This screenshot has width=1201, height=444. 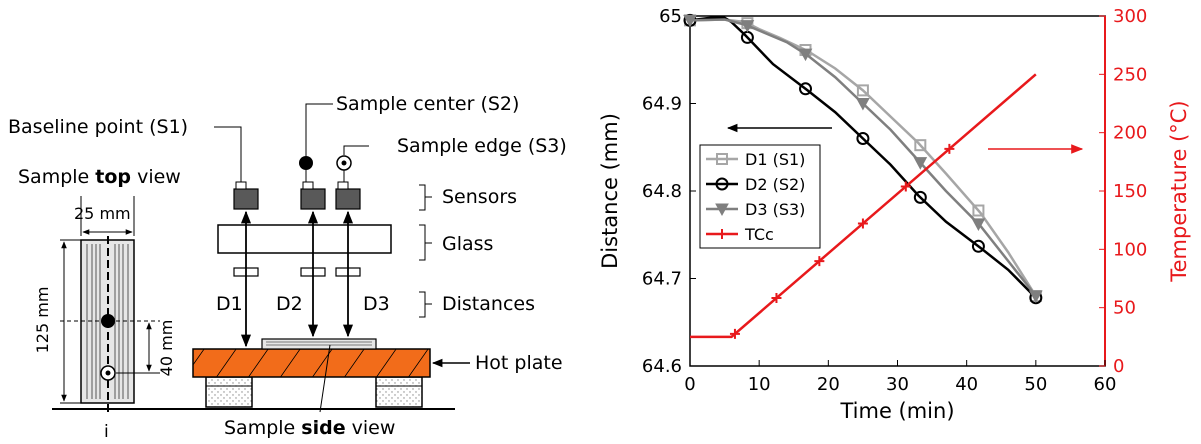 What do you see at coordinates (42, 320) in the screenshot?
I see `length-dimension-label: 125 mm` at bounding box center [42, 320].